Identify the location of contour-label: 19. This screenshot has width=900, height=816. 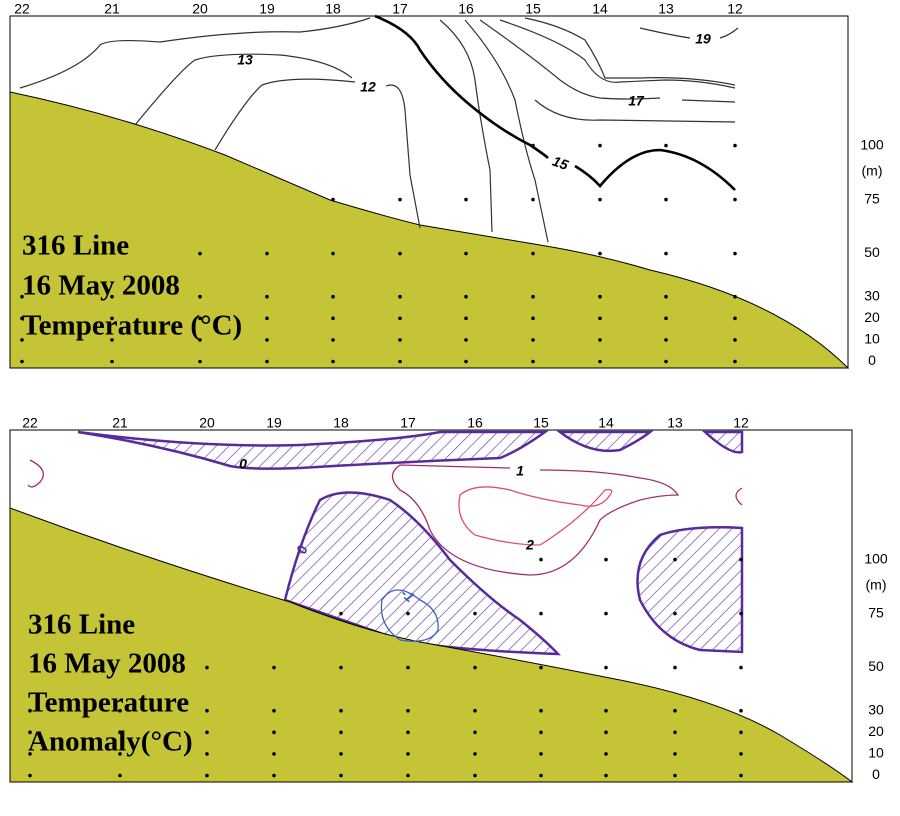
(703, 39).